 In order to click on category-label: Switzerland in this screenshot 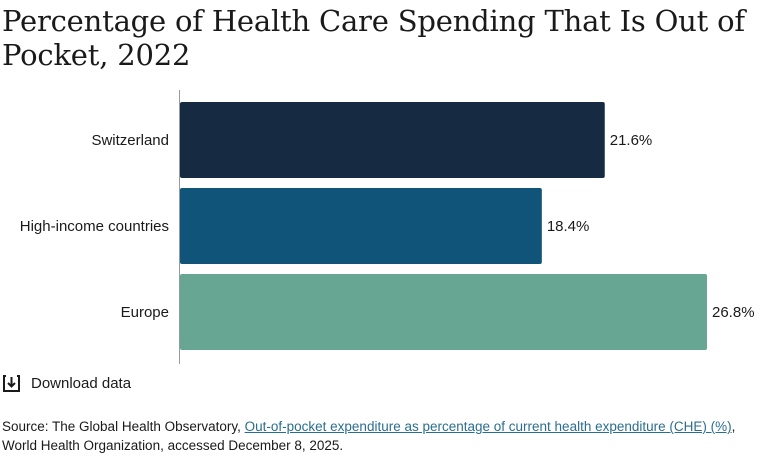, I will do `click(130, 140)`.